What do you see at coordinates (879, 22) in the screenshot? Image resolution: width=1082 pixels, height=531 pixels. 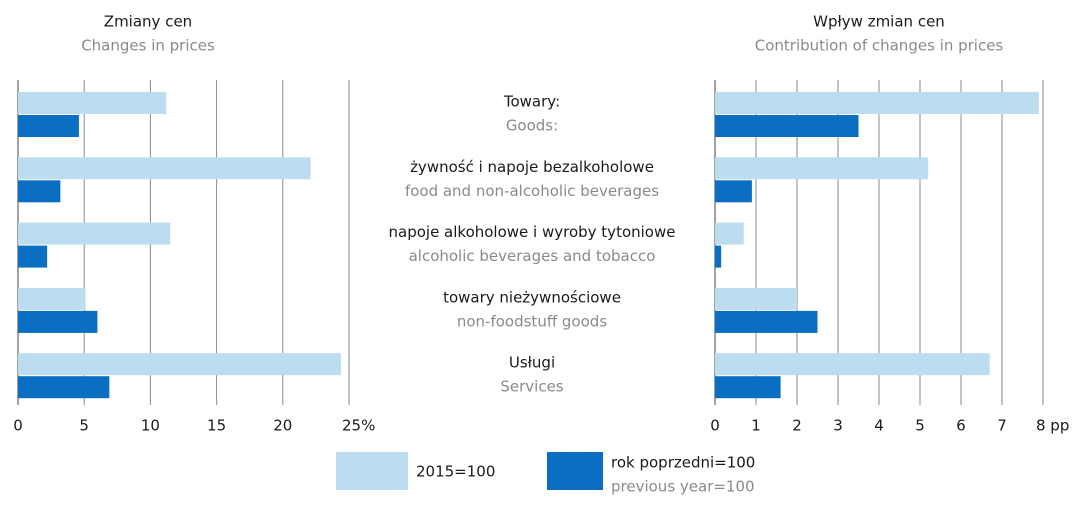 I see `chart-title: Wpływ zmian cen` at bounding box center [879, 22].